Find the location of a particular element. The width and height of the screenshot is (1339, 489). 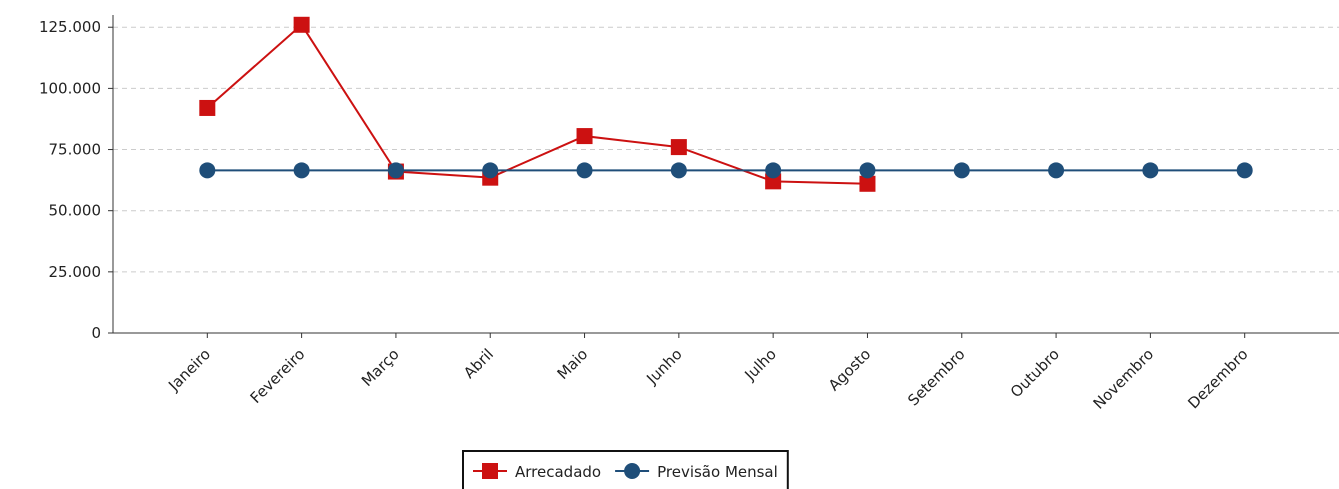

y-tick-label: 25.000 is located at coordinates (75, 272).